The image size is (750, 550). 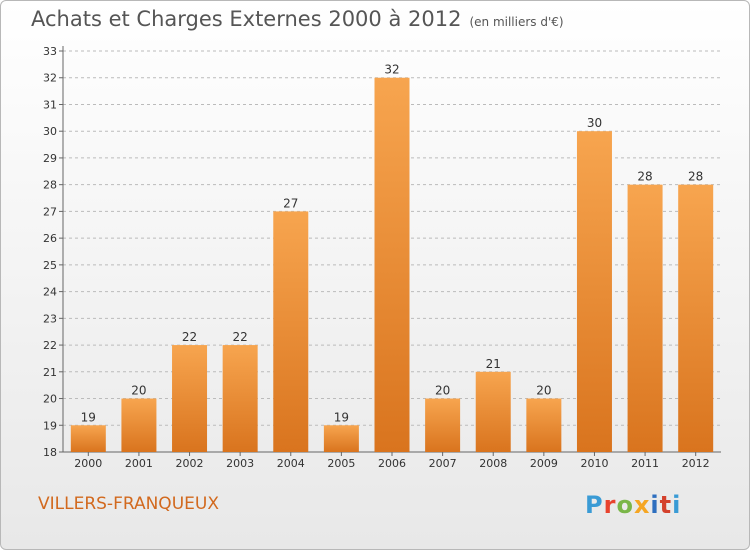 I want to click on x-tick-label: 2008, so click(x=493, y=463).